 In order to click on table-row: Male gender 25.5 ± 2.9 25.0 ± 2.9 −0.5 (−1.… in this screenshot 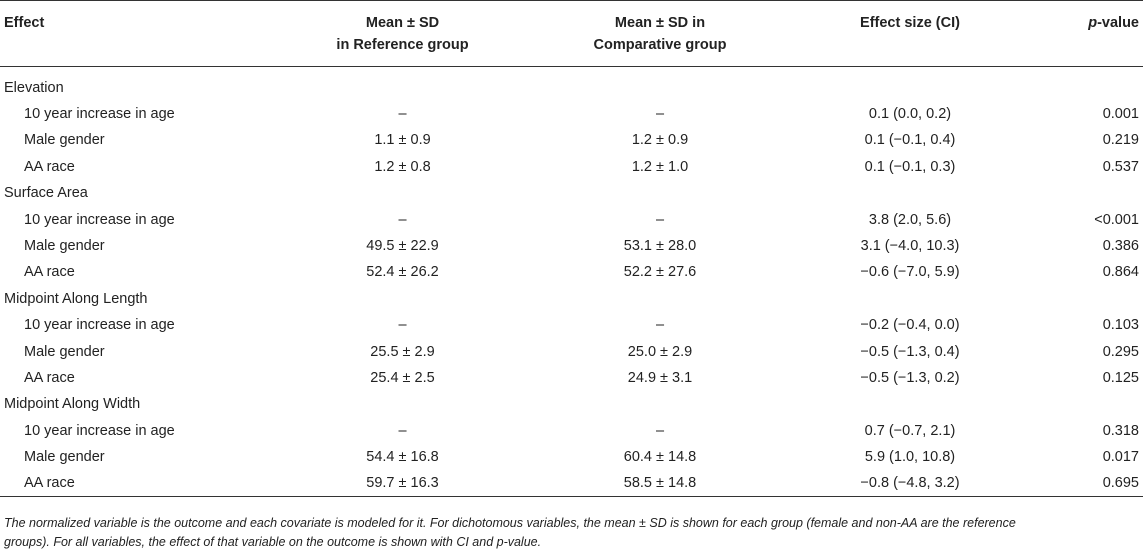, I will do `click(571, 351)`.